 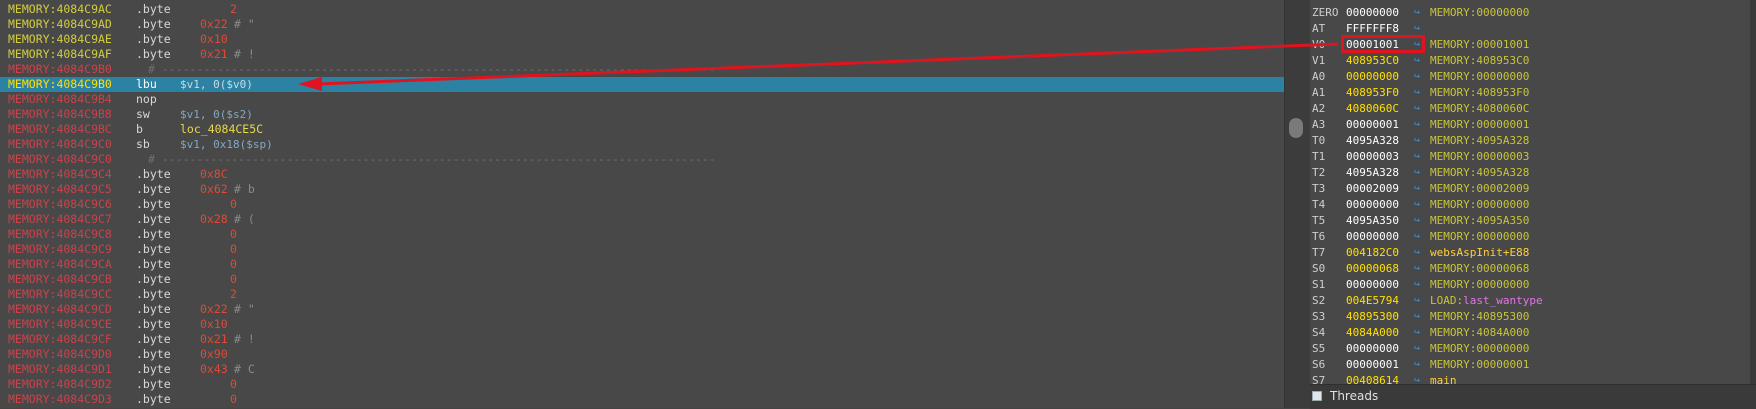 What do you see at coordinates (642, 369) in the screenshot?
I see `disasm-line: MEMORY:4084C9D1 .byte 0x43 # C` at bounding box center [642, 369].